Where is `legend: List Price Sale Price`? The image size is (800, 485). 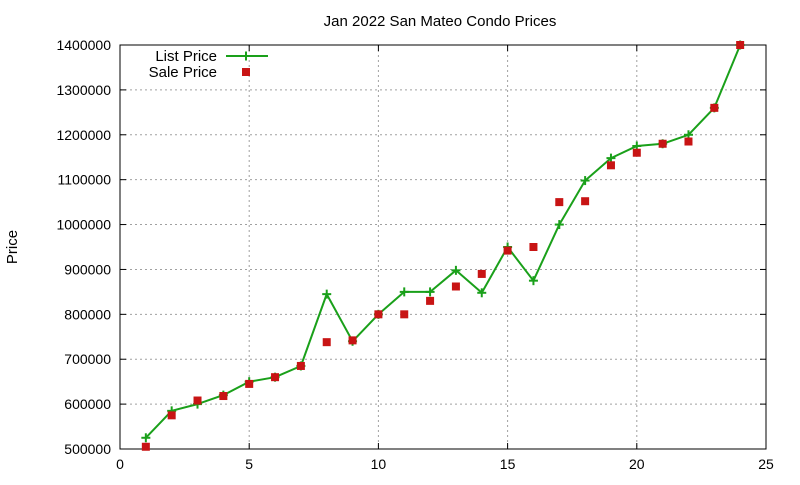 legend: List Price Sale Price is located at coordinates (208, 64).